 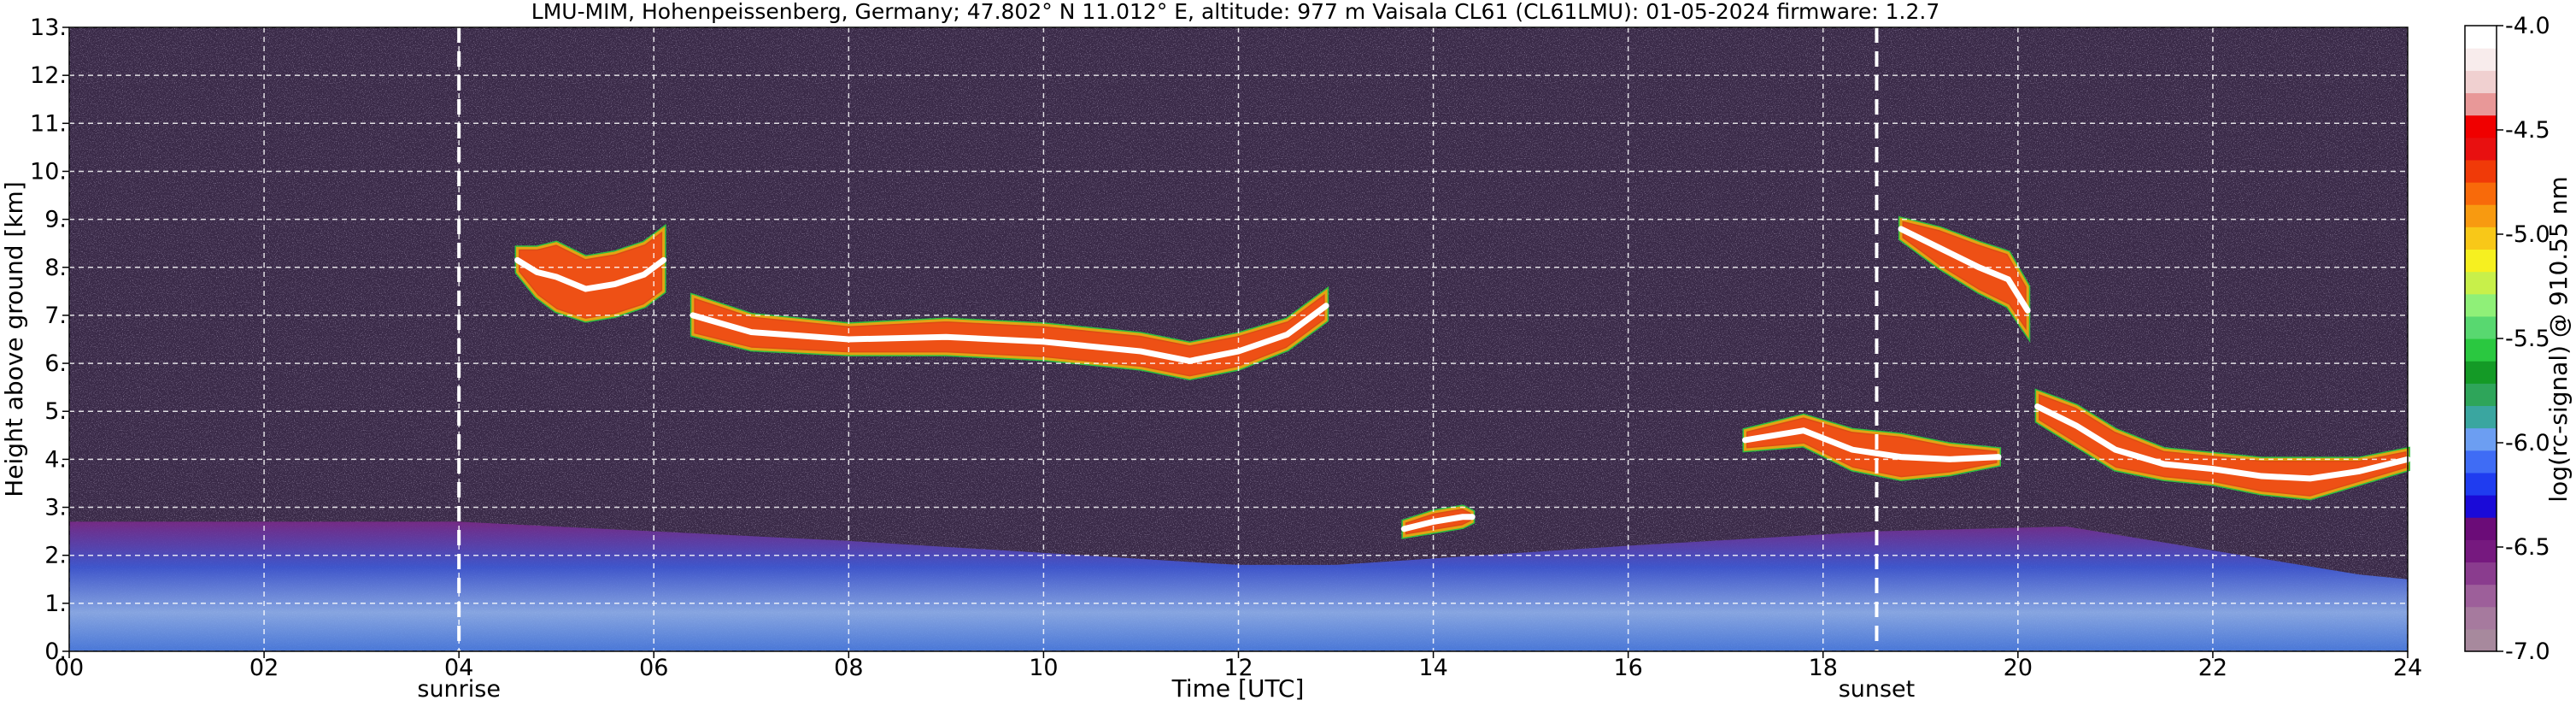 I want to click on y-tick-label-9: 9., so click(x=55, y=220).